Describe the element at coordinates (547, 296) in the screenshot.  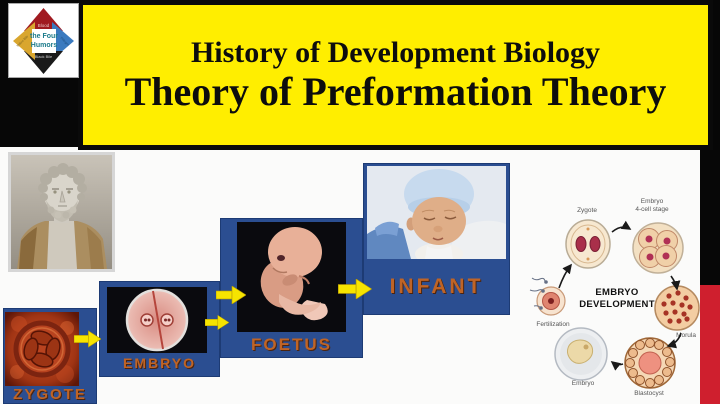
I see `diagram-fertilization` at that location.